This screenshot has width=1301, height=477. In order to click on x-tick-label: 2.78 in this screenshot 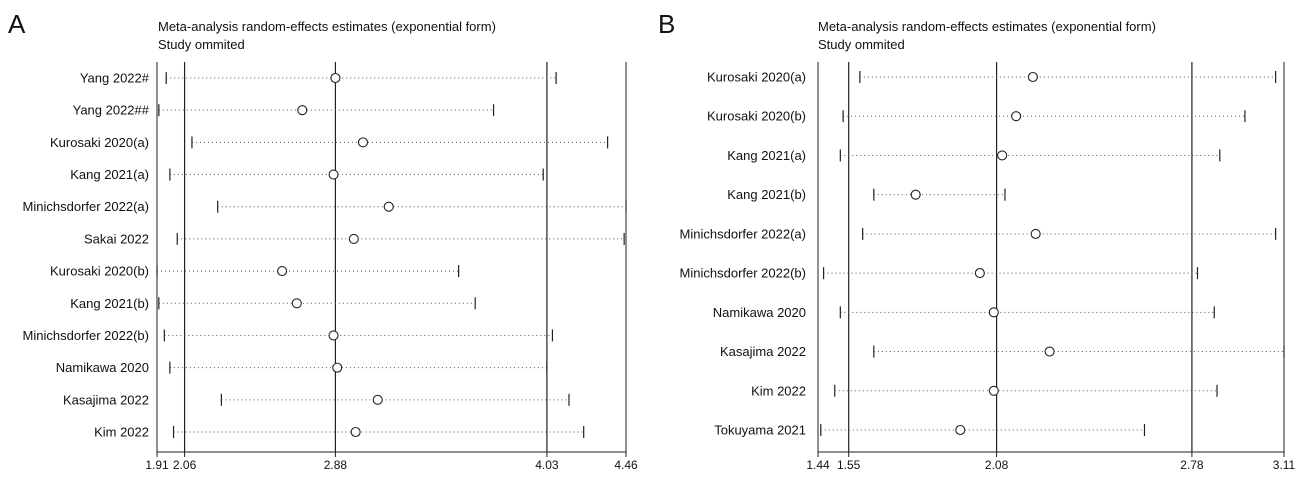, I will do `click(1192, 465)`.